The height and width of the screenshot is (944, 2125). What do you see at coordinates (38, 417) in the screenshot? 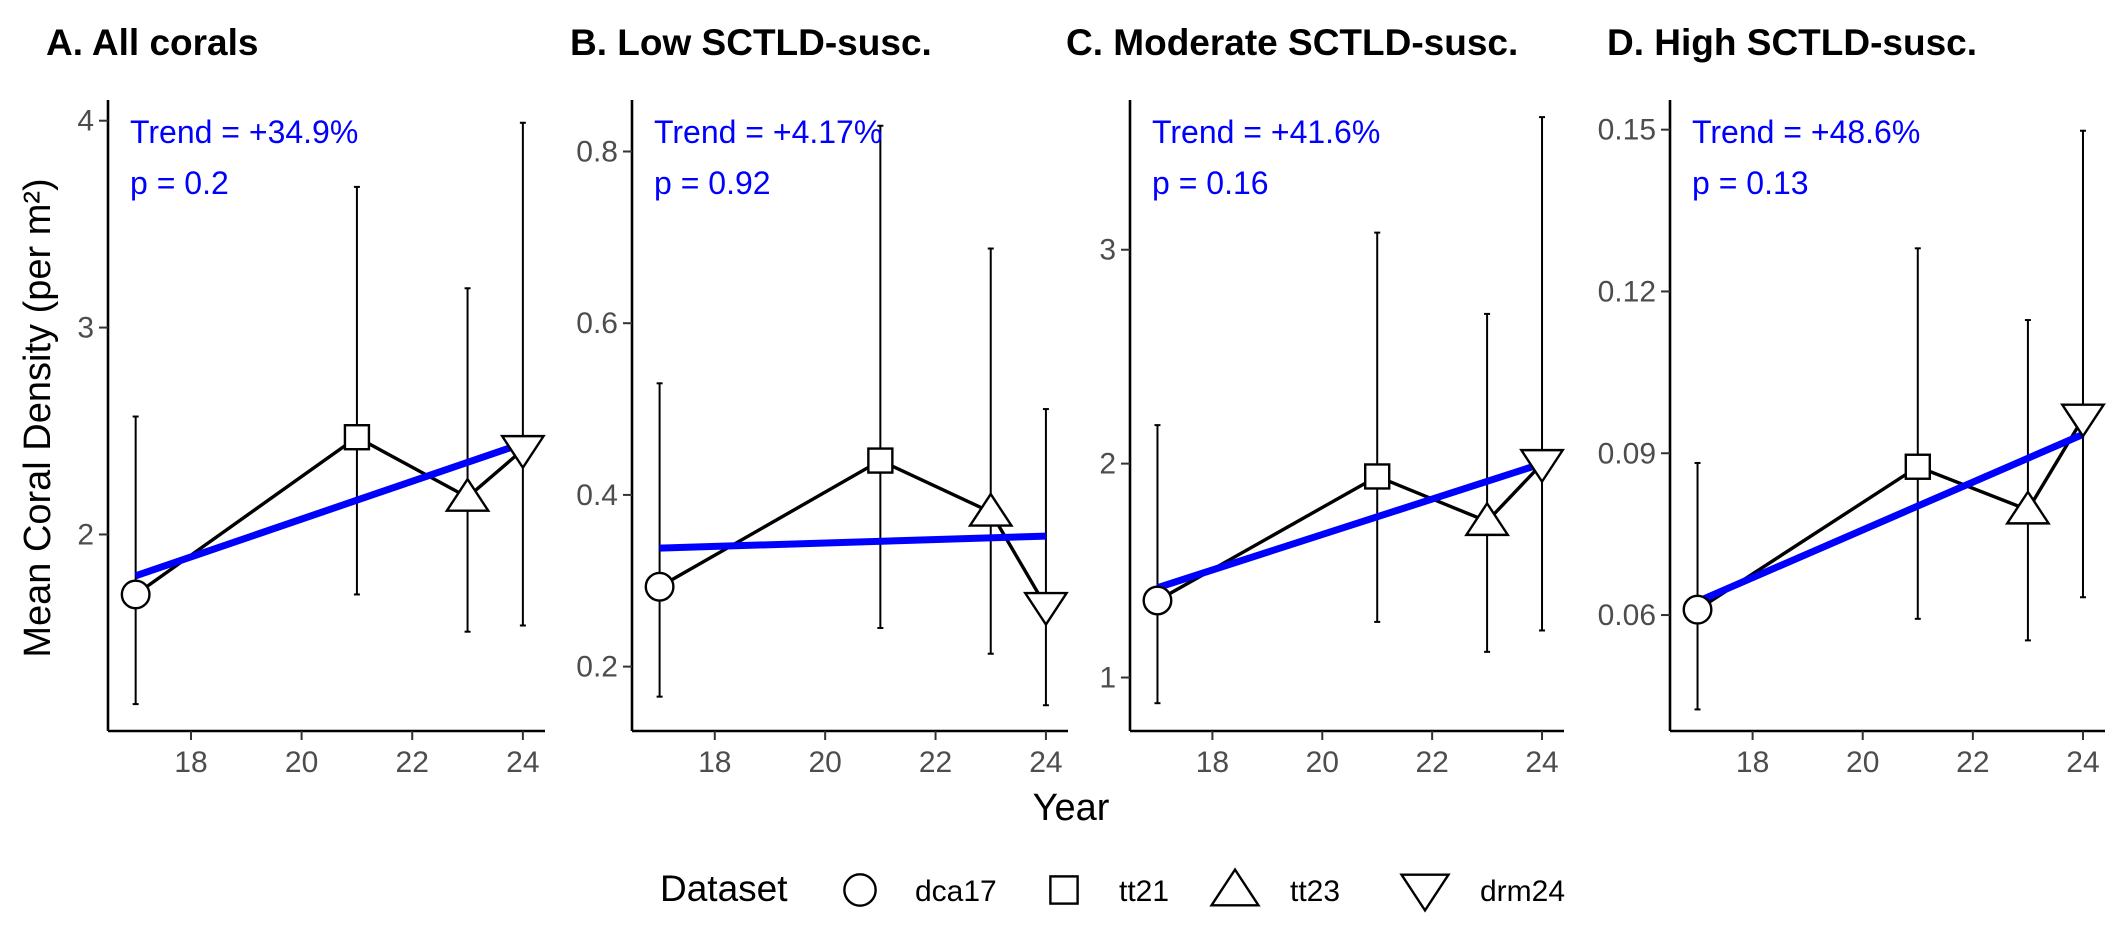
I see `y-axis-title: Mean Coral Density (per m²)` at bounding box center [38, 417].